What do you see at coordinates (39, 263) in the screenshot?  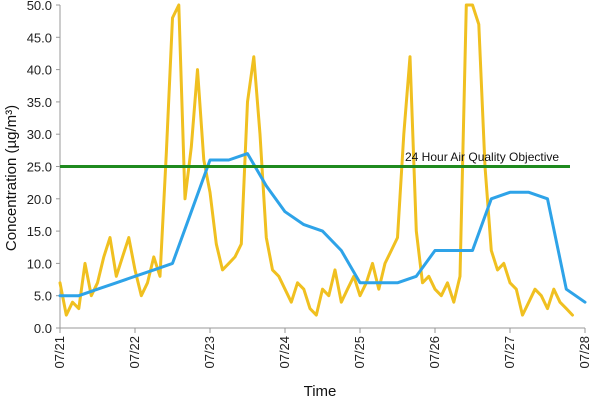 I see `y-tick-label: 10.0` at bounding box center [39, 263].